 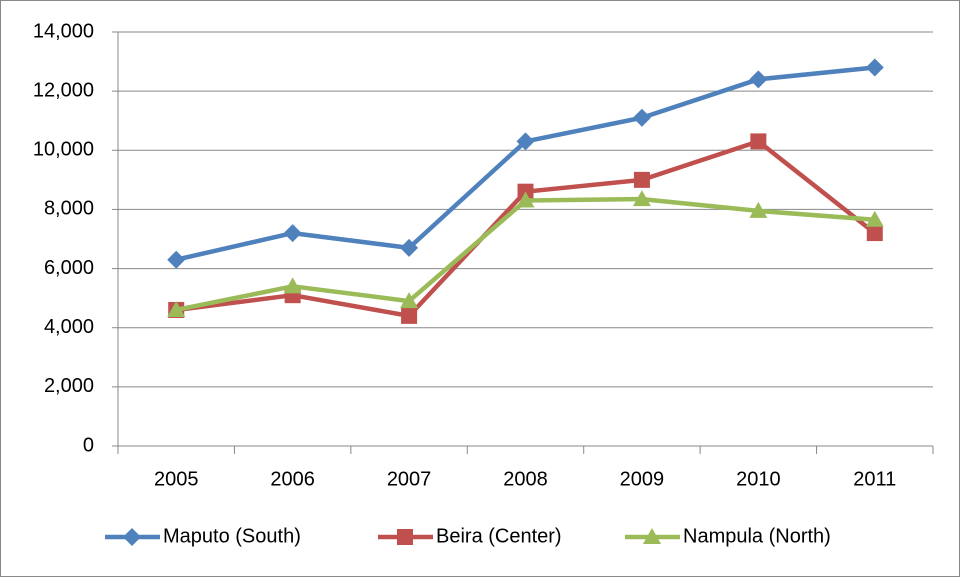 What do you see at coordinates (69, 386) in the screenshot?
I see `y-tick-label: 2,000` at bounding box center [69, 386].